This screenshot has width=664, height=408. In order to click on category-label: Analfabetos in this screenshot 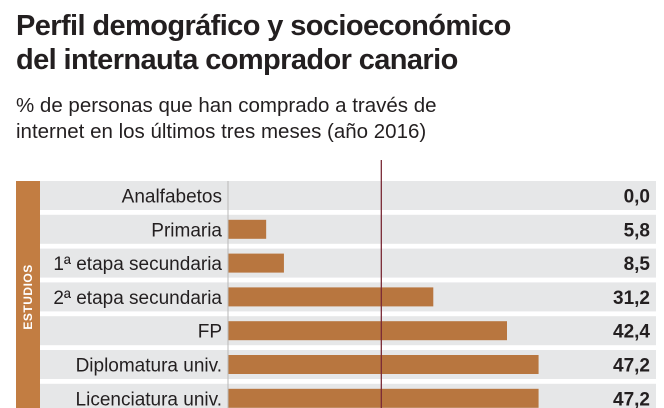, I will do `click(172, 197)`.